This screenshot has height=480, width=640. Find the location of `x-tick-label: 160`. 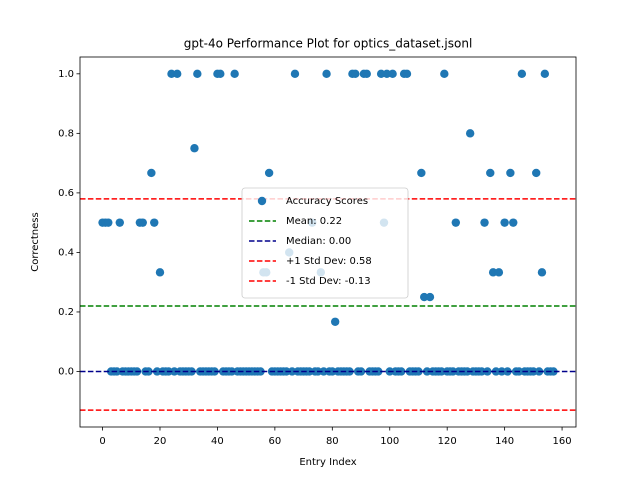

x-tick-label: 160 is located at coordinates (562, 441).